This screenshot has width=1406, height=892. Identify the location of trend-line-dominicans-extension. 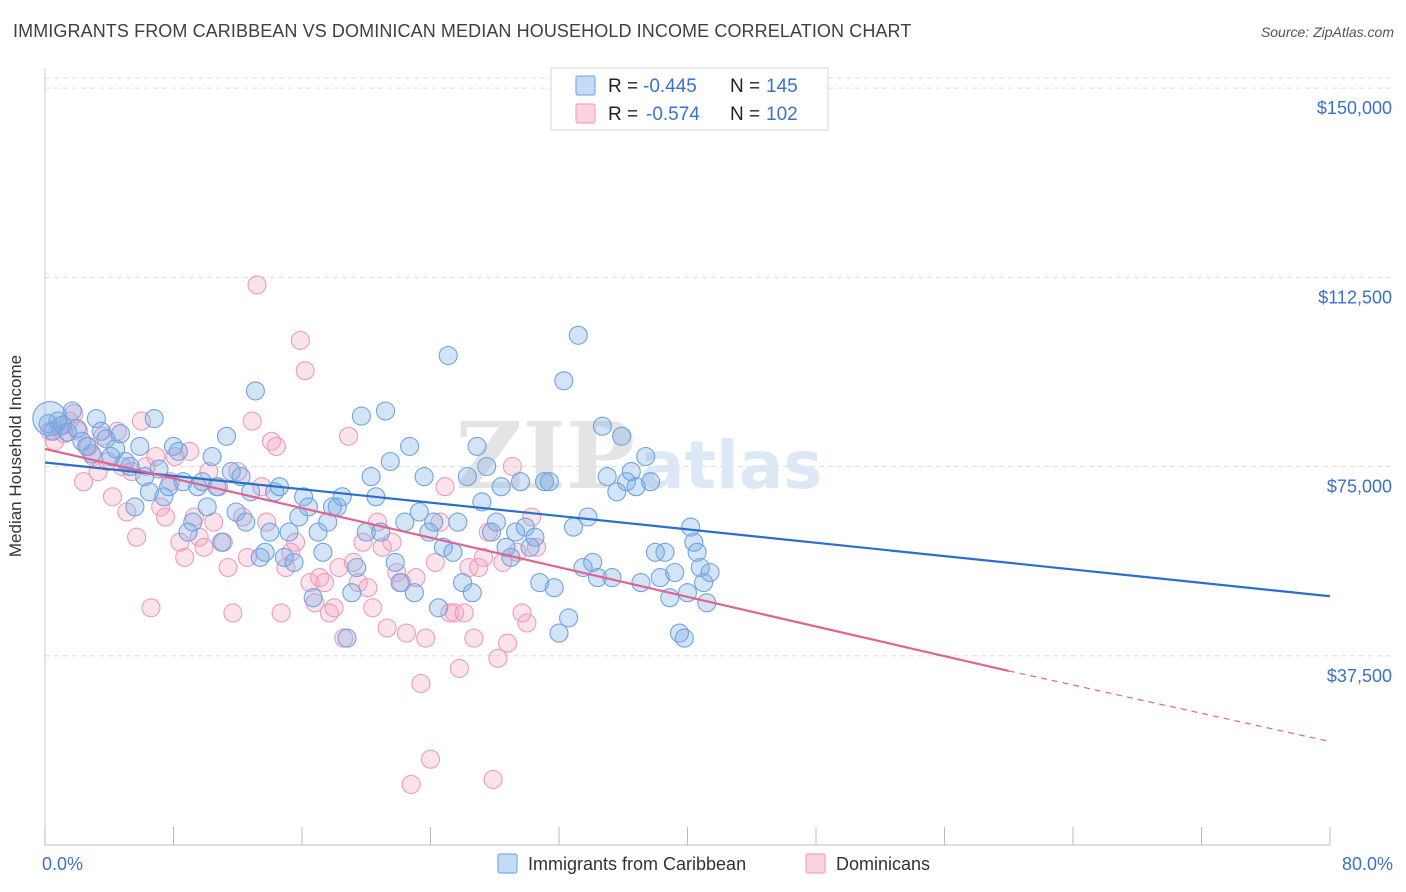
(1169, 706).